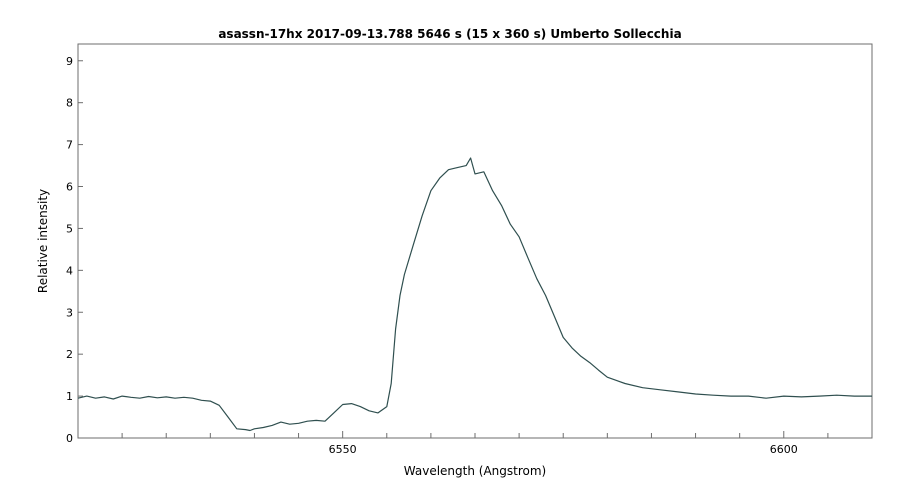 The height and width of the screenshot is (500, 900). I want to click on y-tick-label: 2, so click(69, 354).